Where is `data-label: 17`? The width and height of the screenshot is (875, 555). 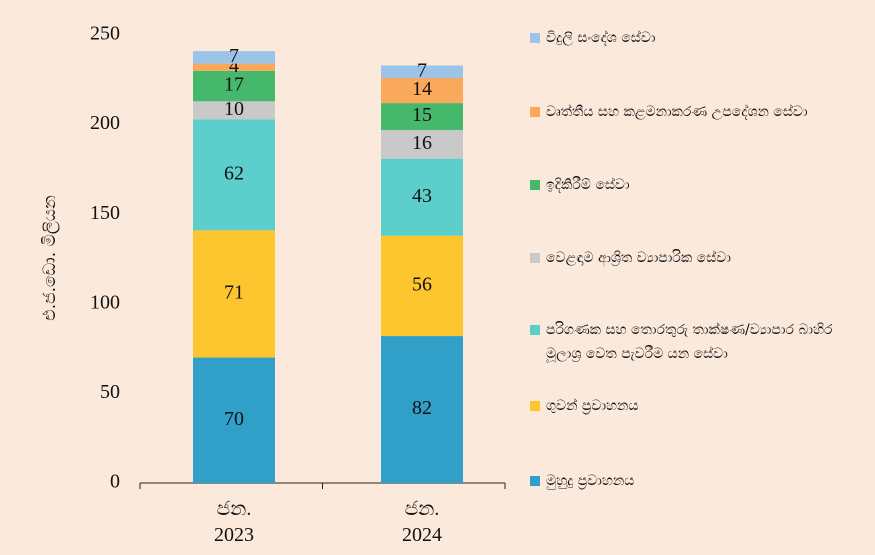
data-label: 17 is located at coordinates (234, 85).